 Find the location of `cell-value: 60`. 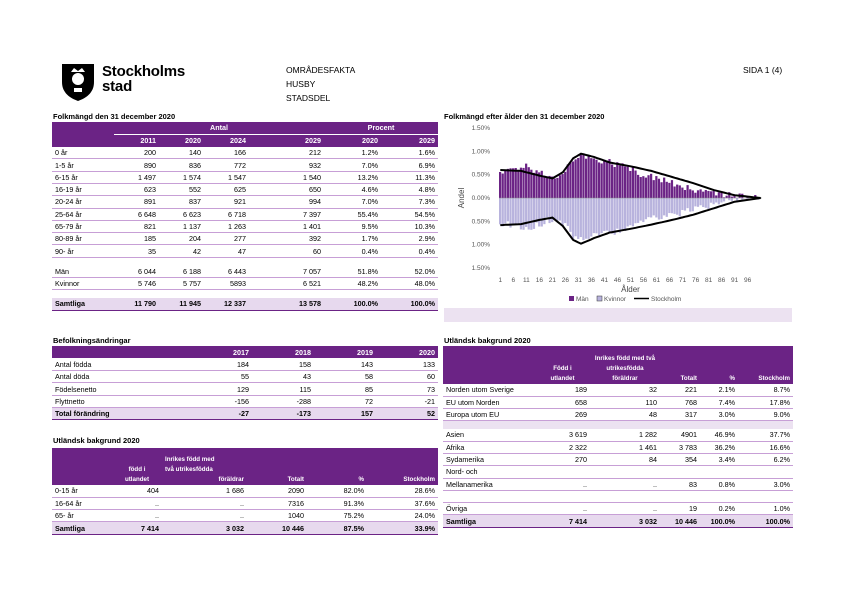

cell-value: 60 is located at coordinates (287, 251).